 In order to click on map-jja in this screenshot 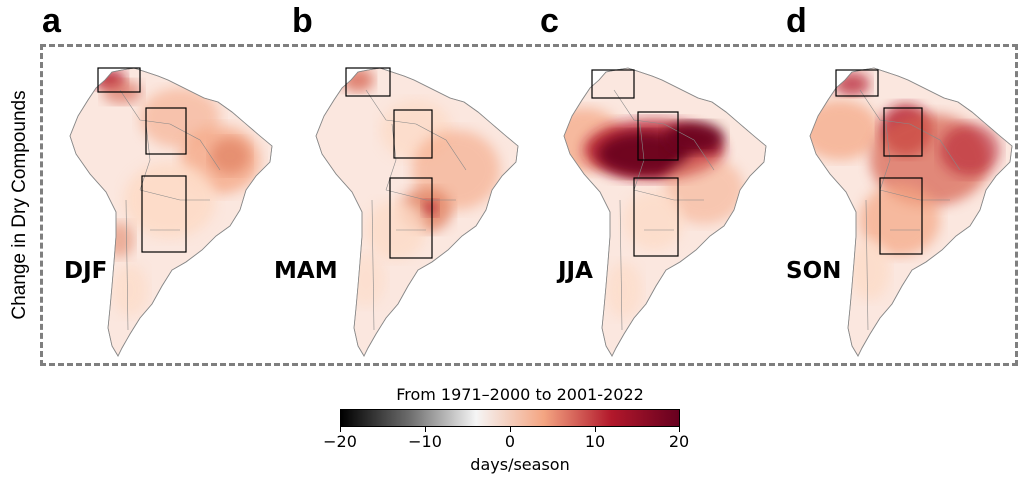, I will do `click(665, 212)`.